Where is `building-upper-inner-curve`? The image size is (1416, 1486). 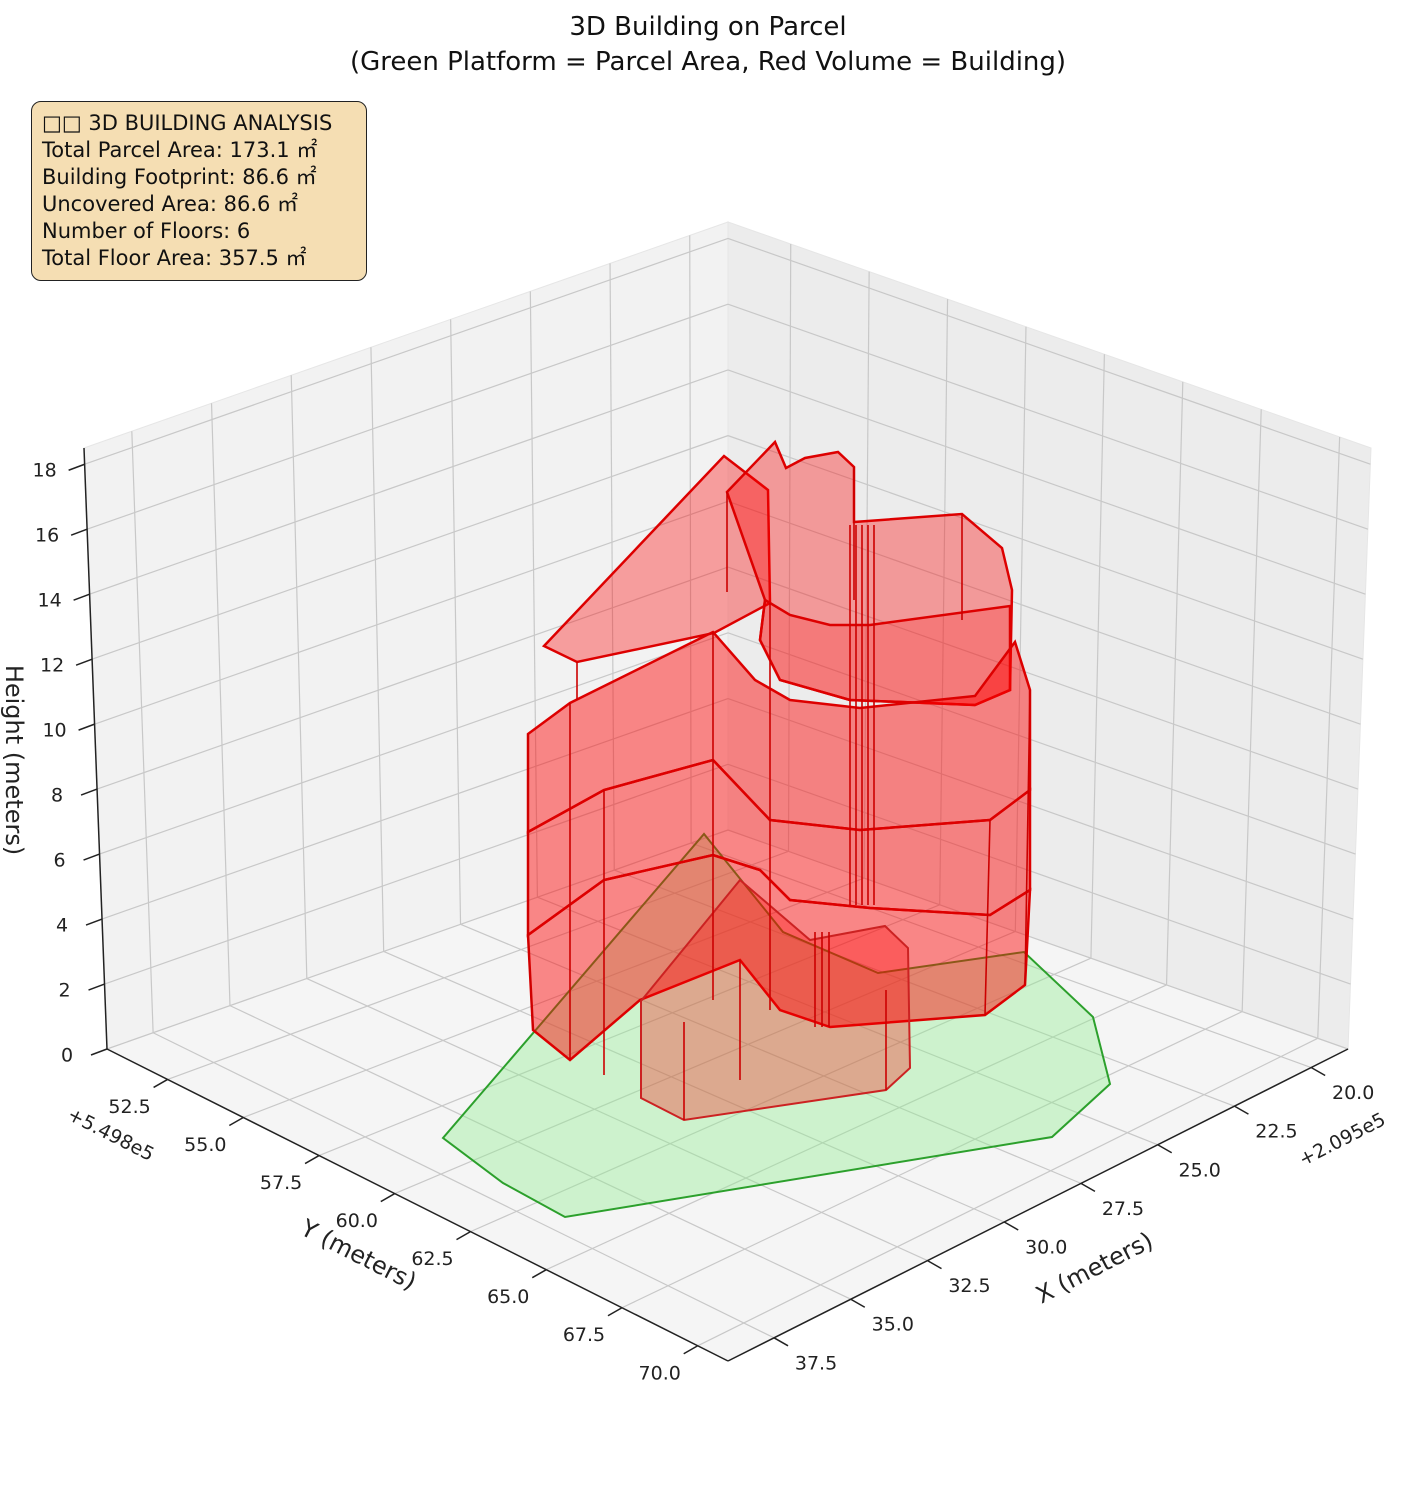
building-upper-inner-curve is located at coordinates (885, 652).